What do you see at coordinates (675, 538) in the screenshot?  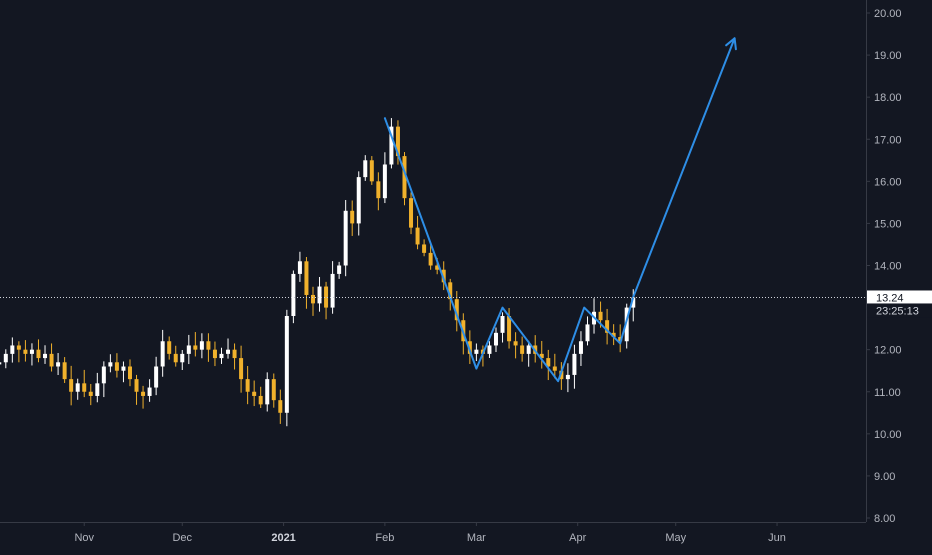 I see `time-tick-label: May` at bounding box center [675, 538].